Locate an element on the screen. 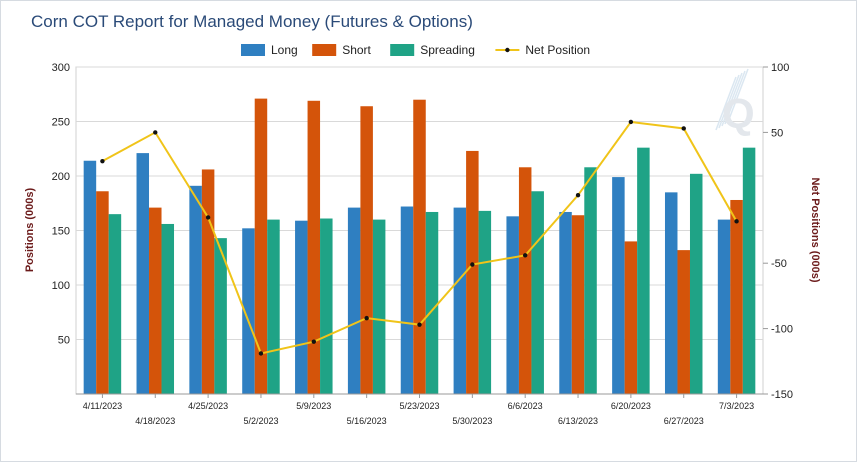 The height and width of the screenshot is (462, 857). y2-tick-label: -100 is located at coordinates (782, 330).